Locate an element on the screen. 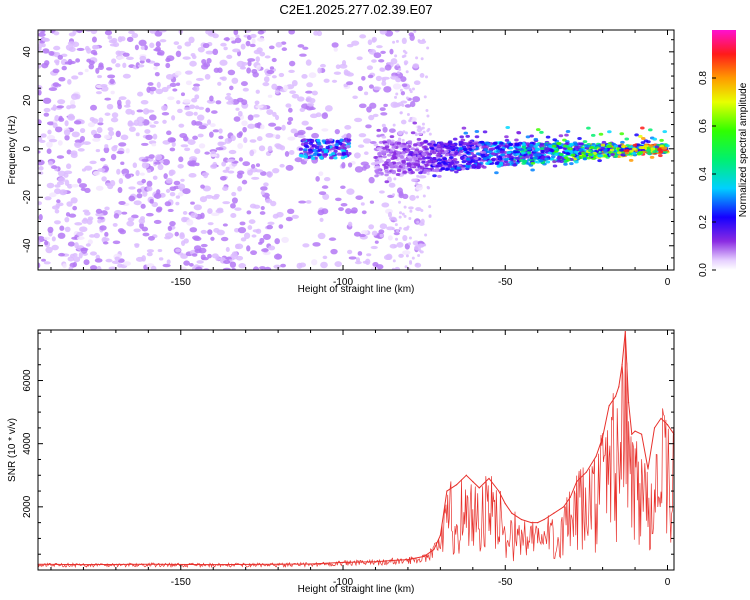 This screenshot has height=600, width=750. snr-x-label: Height of straight line (km) is located at coordinates (356, 589).